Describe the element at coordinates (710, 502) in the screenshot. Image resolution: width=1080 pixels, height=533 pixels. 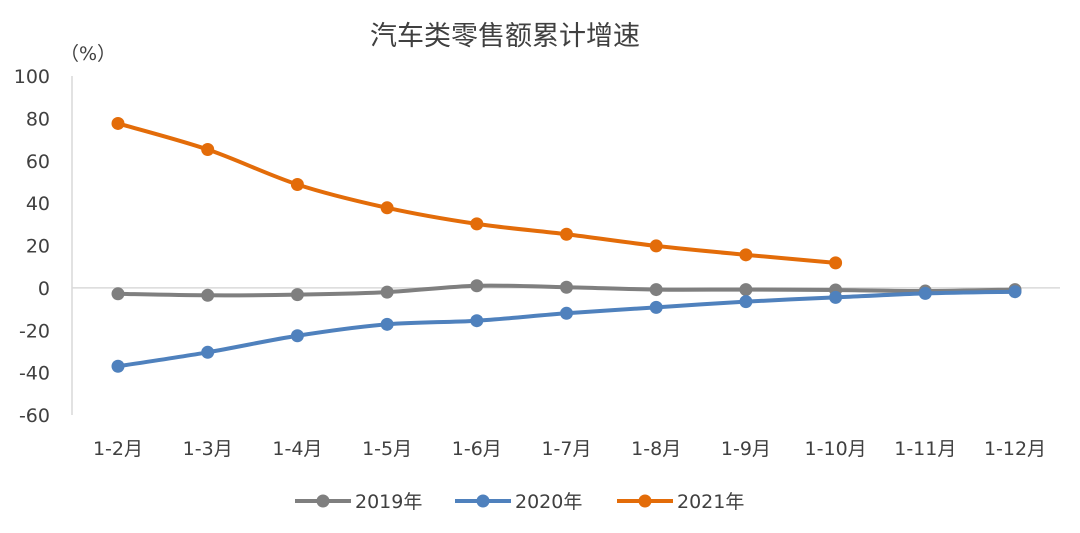
I see `legend-label: 2021年` at that location.